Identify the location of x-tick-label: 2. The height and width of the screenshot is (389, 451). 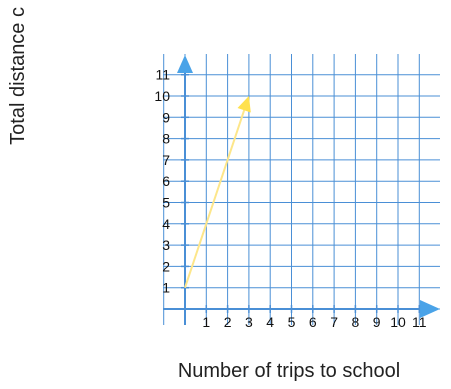
(228, 322).